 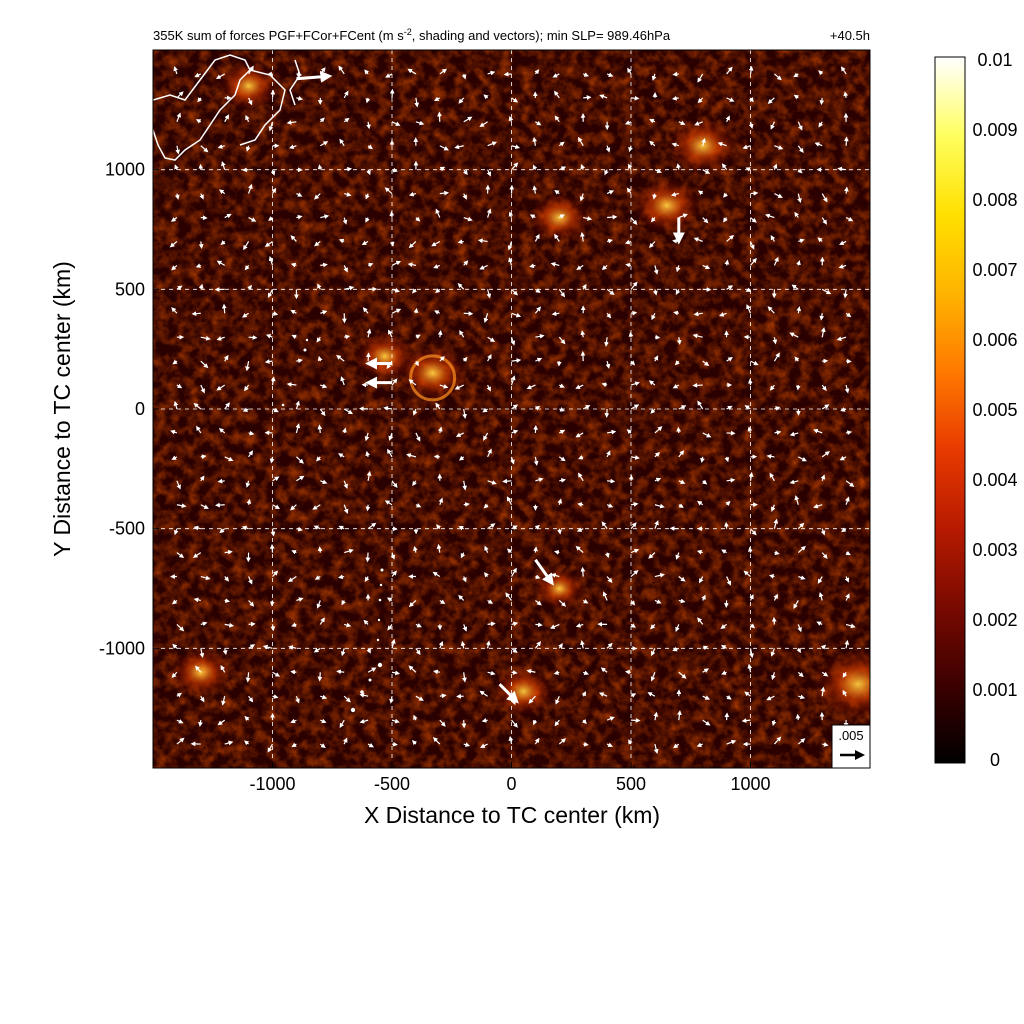 I want to click on y-axis: 1000 500 0 -500 -1000, so click(x=129, y=409).